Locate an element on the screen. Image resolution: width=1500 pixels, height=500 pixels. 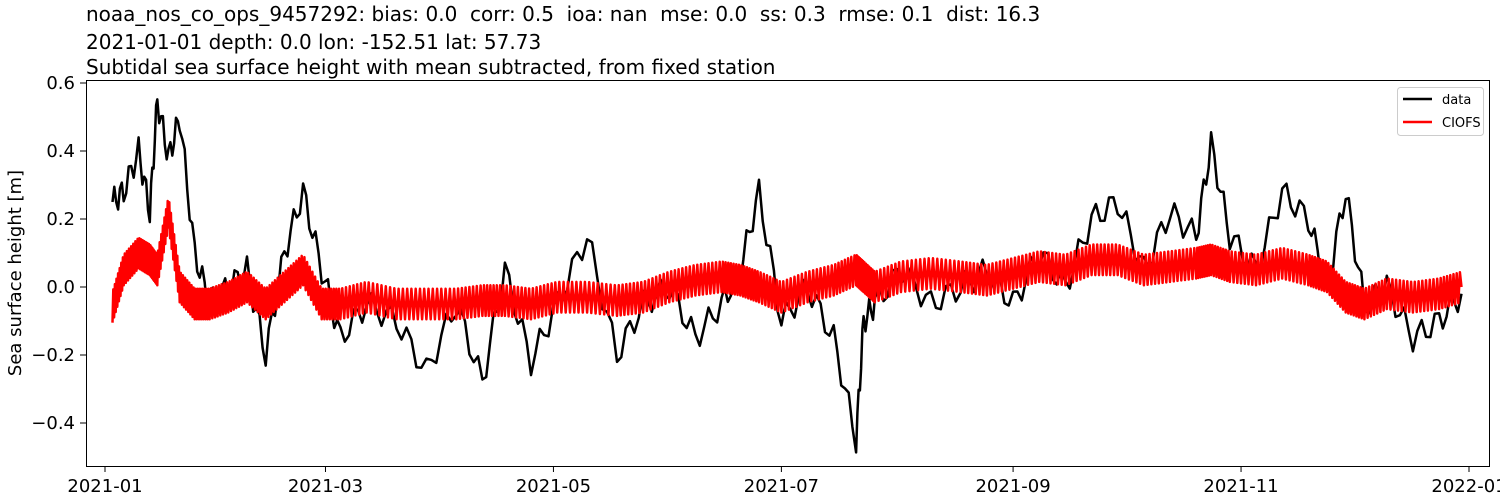
y-tick-label: −0.4 is located at coordinates (53, 423).